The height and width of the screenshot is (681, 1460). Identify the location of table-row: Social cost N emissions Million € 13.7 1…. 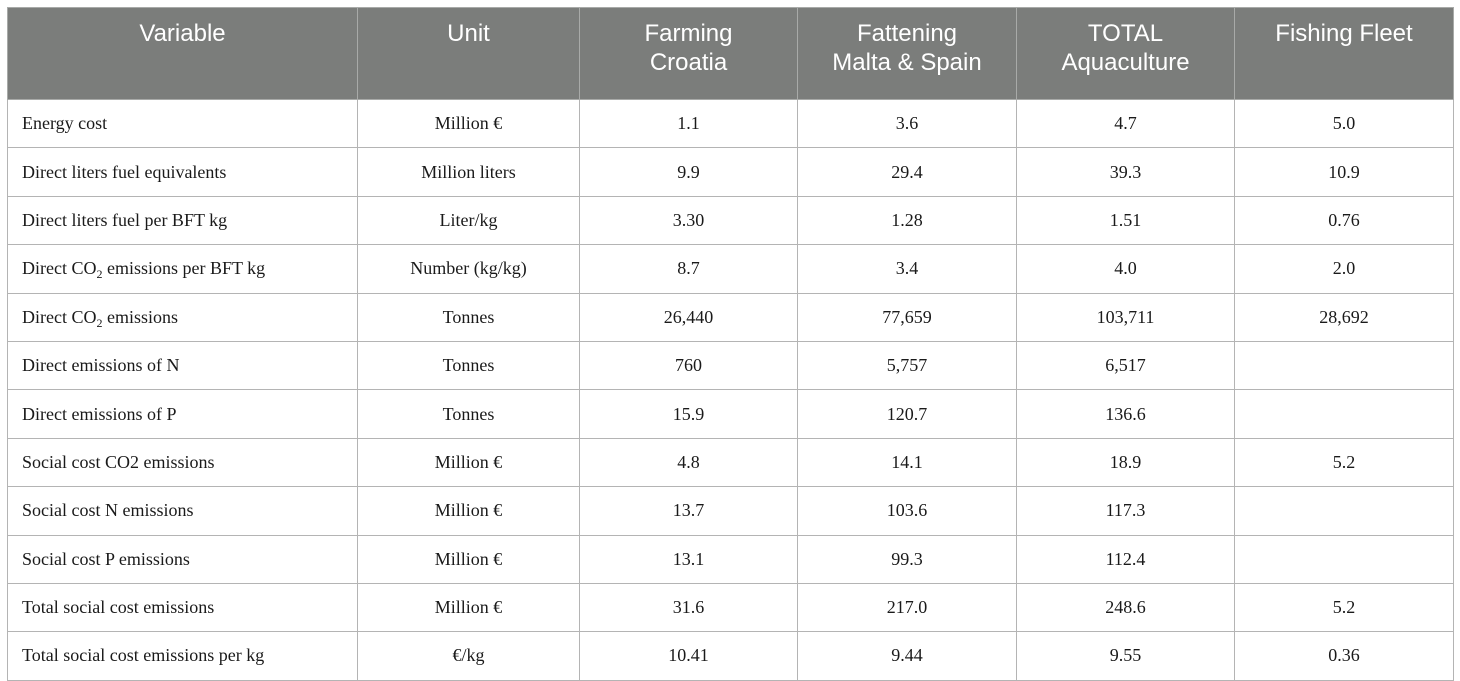
(730, 511).